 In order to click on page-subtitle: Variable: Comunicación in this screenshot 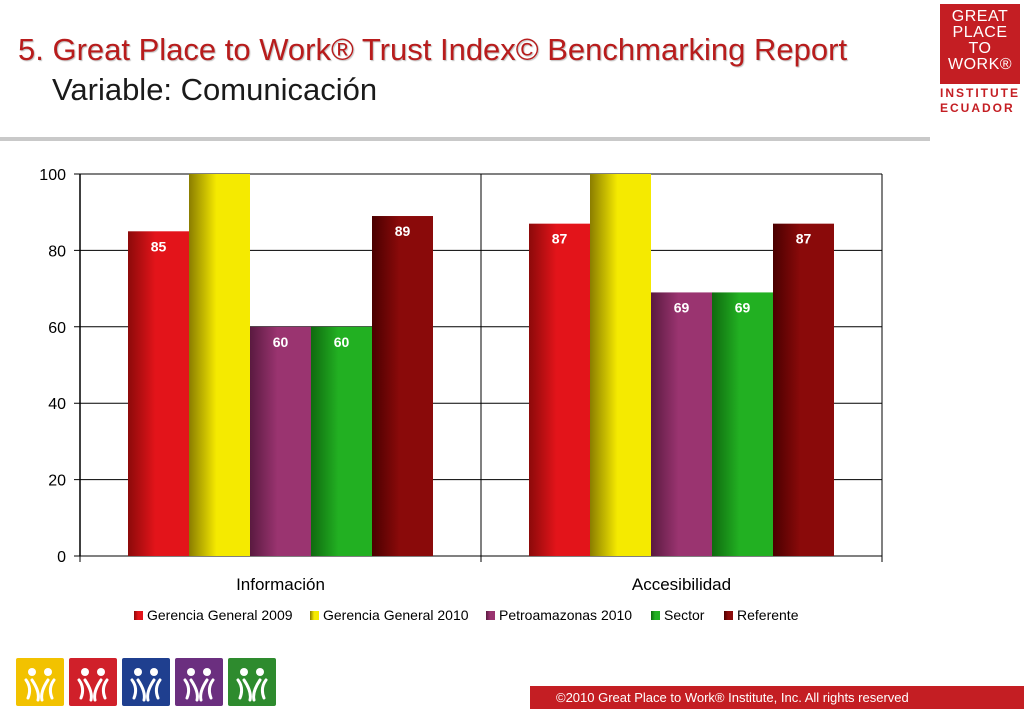, I will do `click(215, 89)`.